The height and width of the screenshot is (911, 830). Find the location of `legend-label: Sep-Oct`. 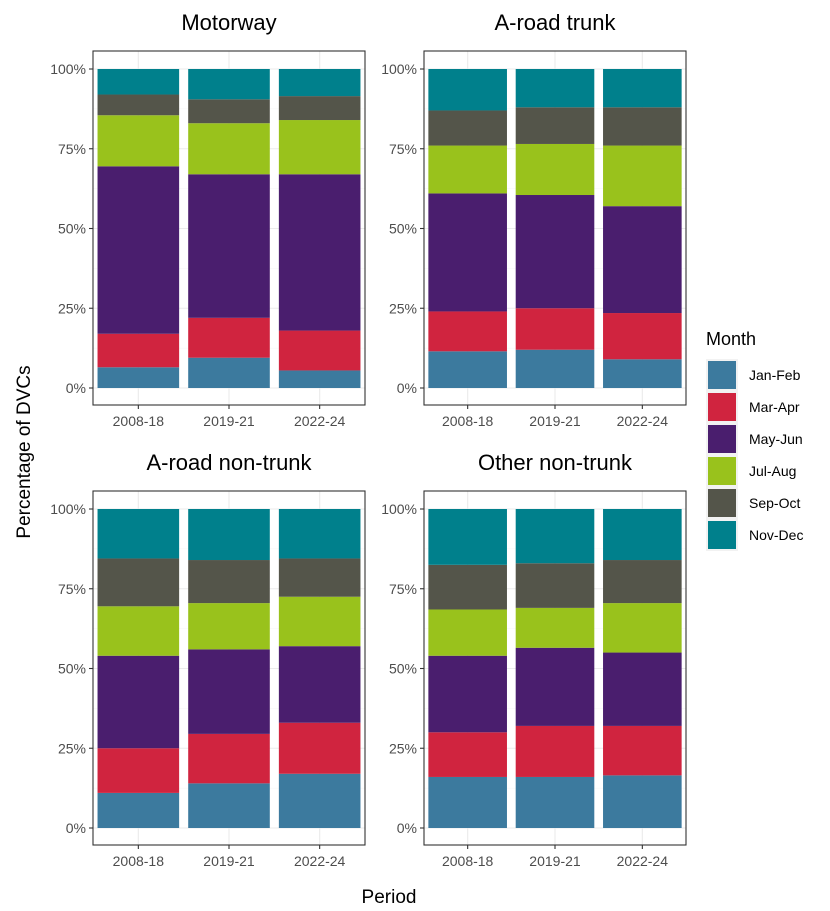

legend-label: Sep-Oct is located at coordinates (774, 503).